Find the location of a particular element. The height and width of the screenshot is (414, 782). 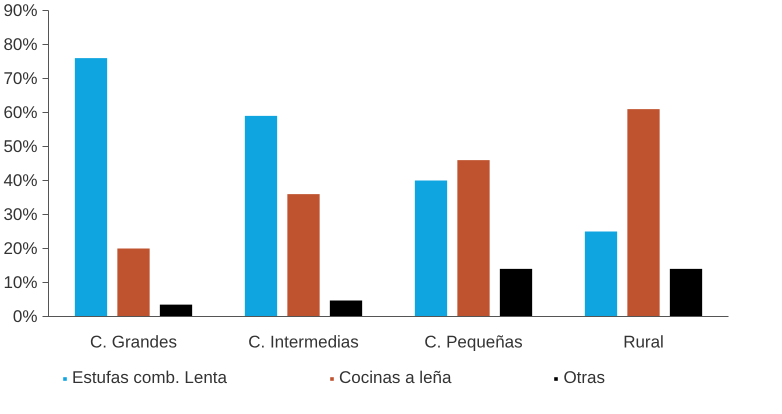

legend-label: Otras is located at coordinates (584, 378).